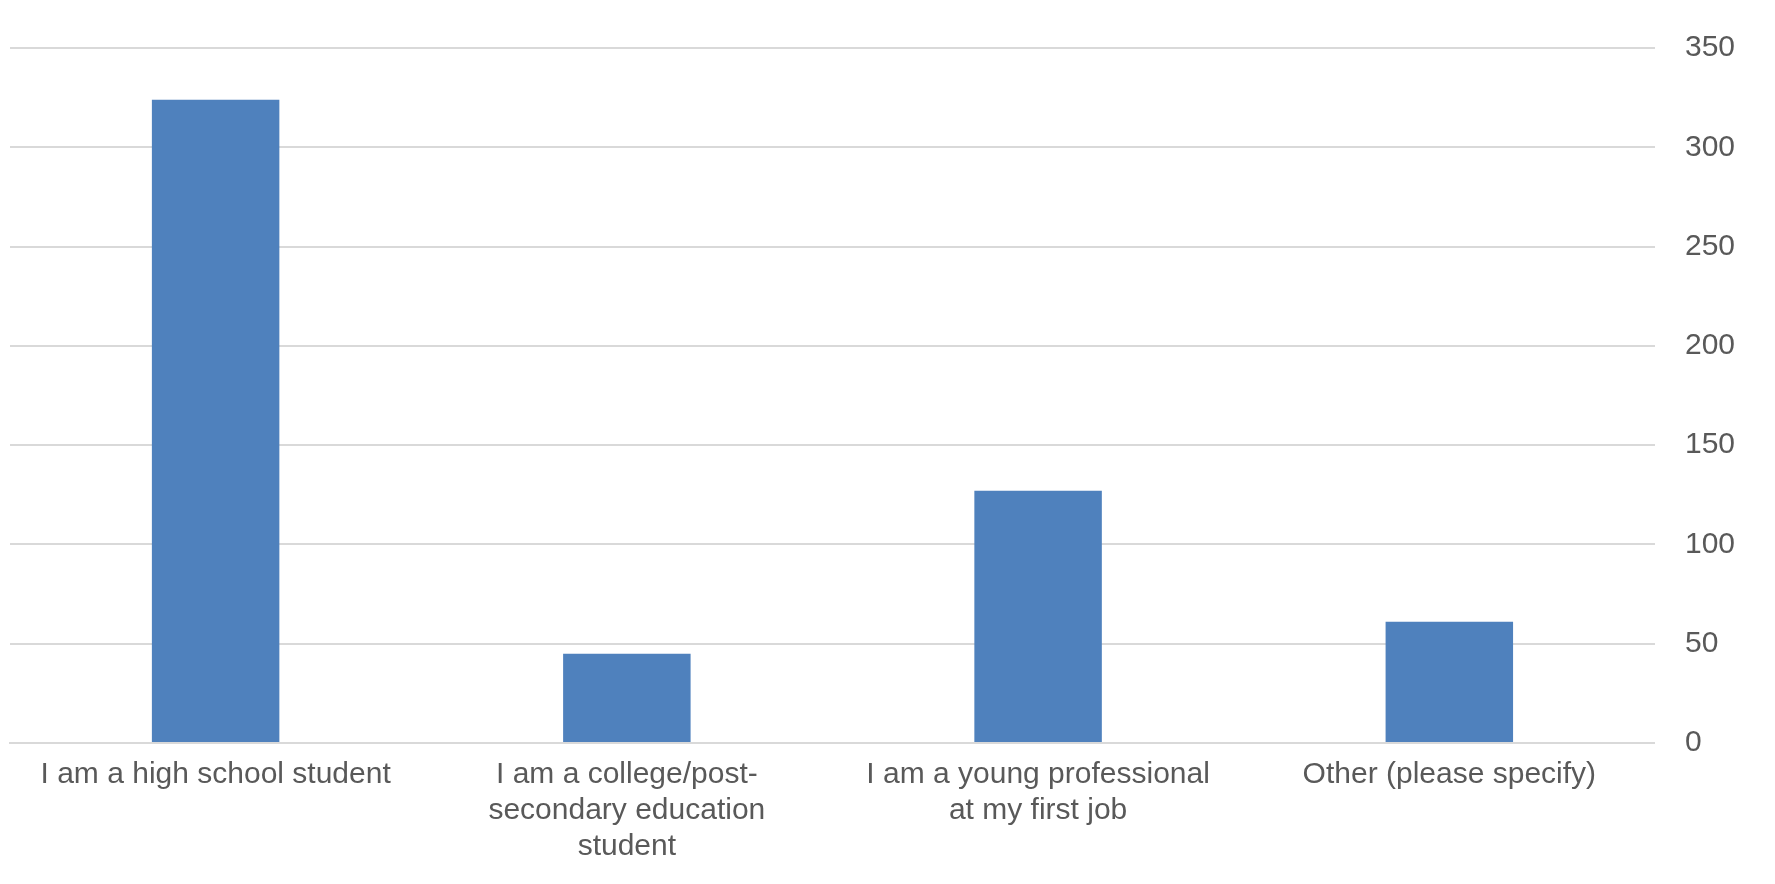  Describe the element at coordinates (1693, 741) in the screenshot. I see `y-tick-label: 0` at that location.